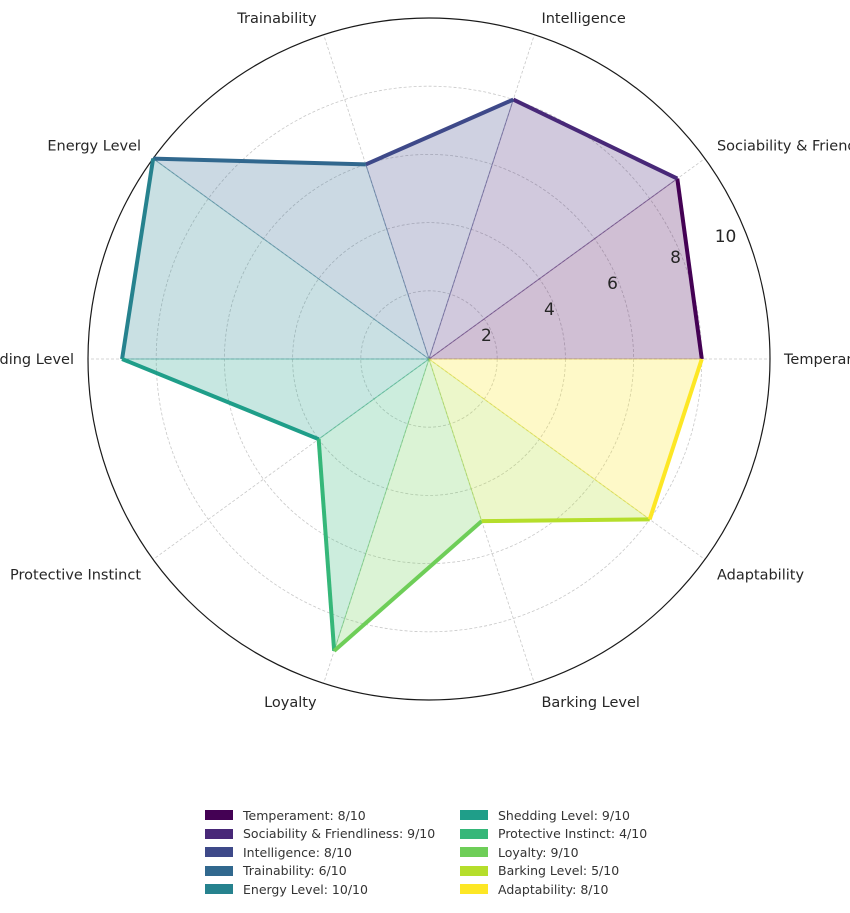 This screenshot has height=913, width=850. I want to click on axis-label: Trainability, so click(276, 19).